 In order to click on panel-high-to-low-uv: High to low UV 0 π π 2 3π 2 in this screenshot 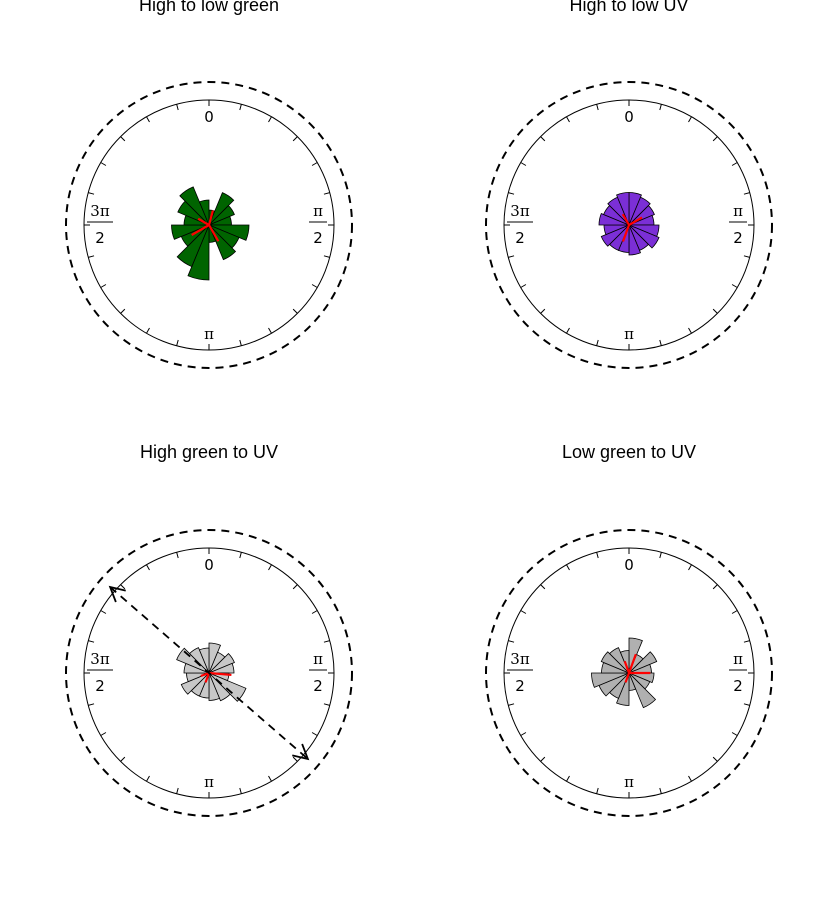, I will do `click(629, 184)`.